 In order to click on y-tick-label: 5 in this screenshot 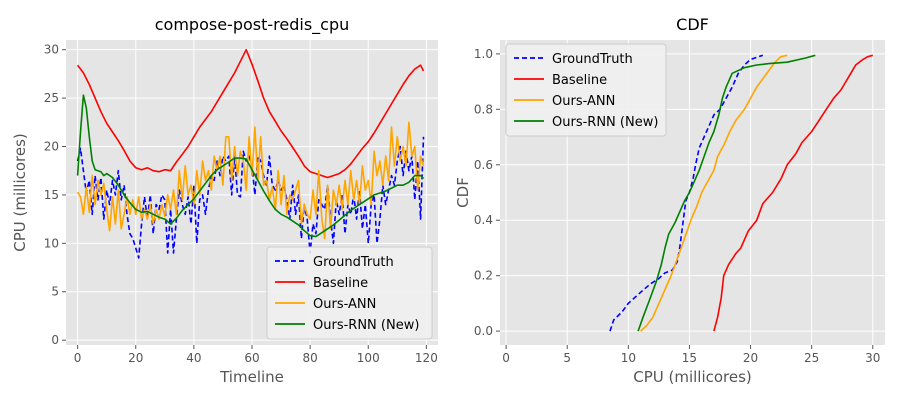, I will do `click(55, 292)`.